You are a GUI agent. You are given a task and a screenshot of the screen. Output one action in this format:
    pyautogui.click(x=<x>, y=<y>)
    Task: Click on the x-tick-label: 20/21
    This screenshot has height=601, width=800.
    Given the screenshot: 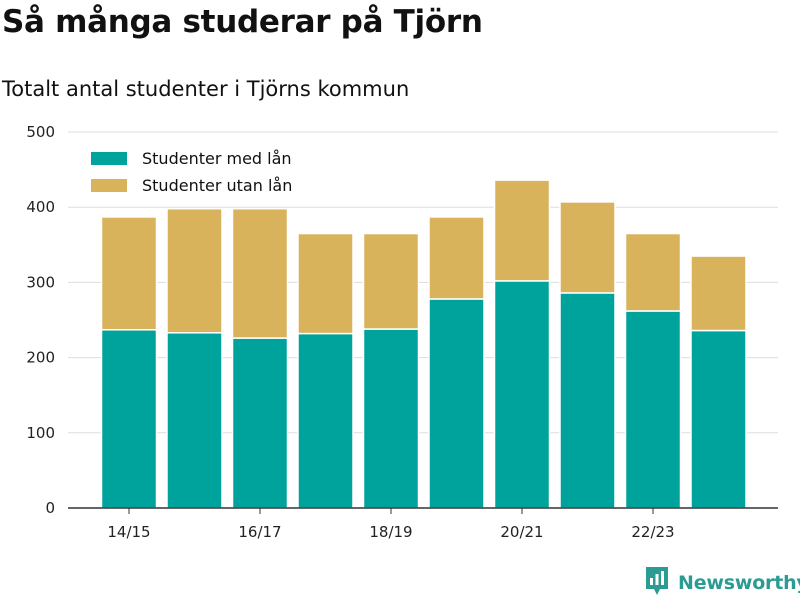 What is the action you would take?
    pyautogui.click(x=521, y=532)
    